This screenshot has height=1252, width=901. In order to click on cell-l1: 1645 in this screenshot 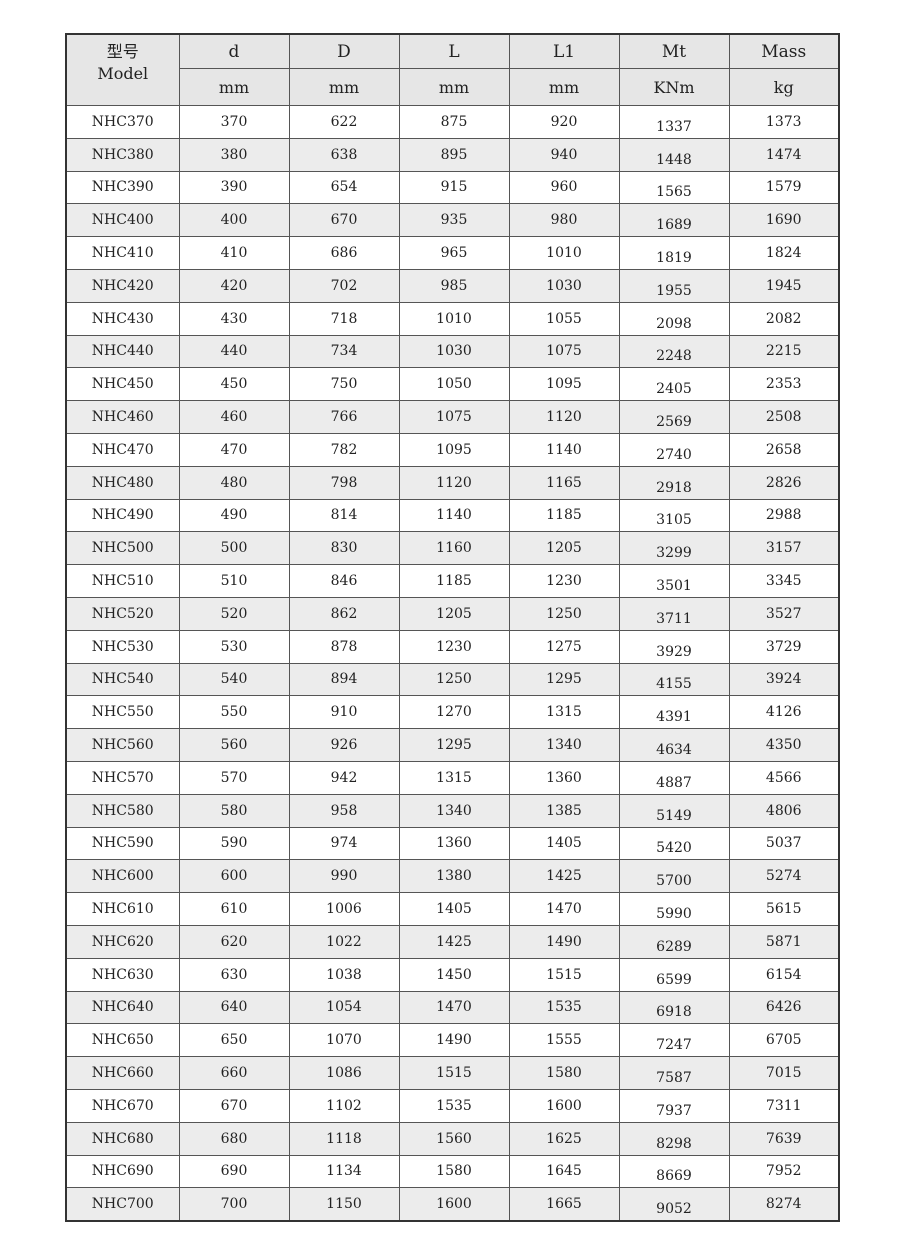, I will do `click(564, 1171)`.